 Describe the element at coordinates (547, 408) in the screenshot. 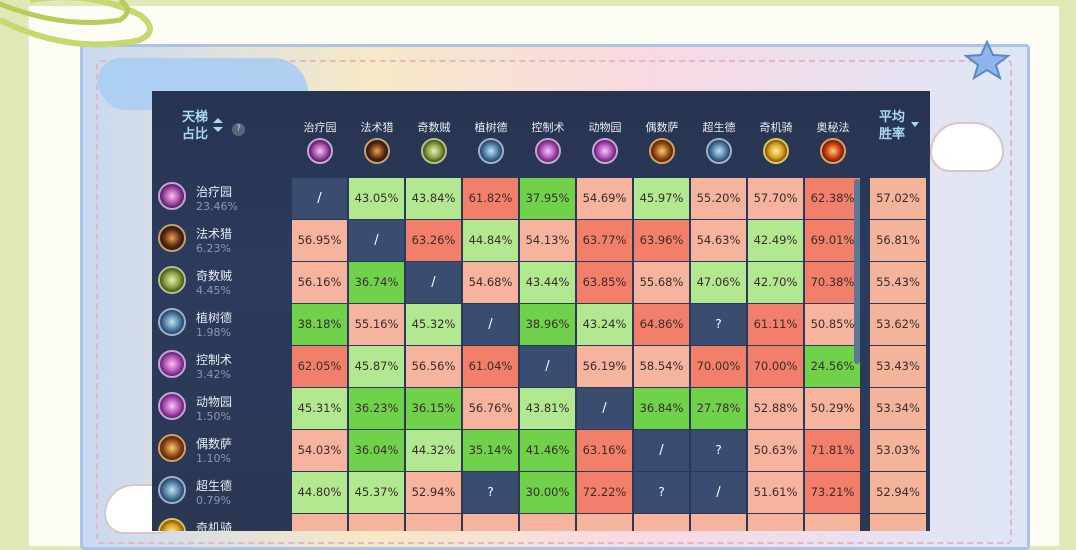

I see `matchup-cell: 43.81%` at that location.